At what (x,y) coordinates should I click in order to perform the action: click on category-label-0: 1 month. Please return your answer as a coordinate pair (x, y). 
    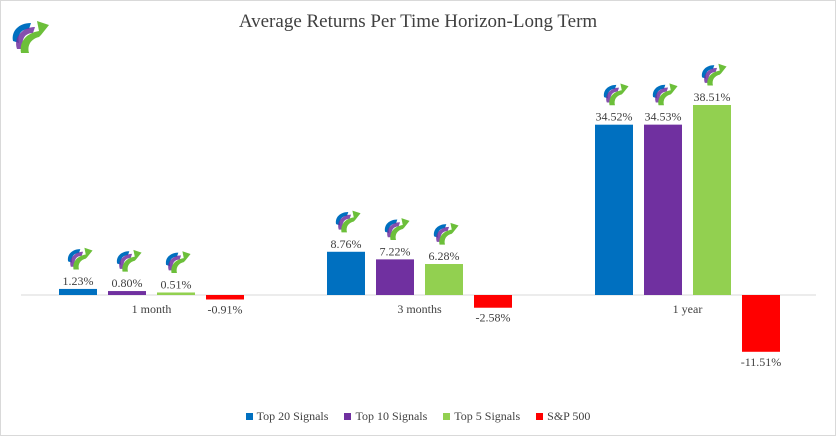
    Looking at the image, I should click on (152, 309).